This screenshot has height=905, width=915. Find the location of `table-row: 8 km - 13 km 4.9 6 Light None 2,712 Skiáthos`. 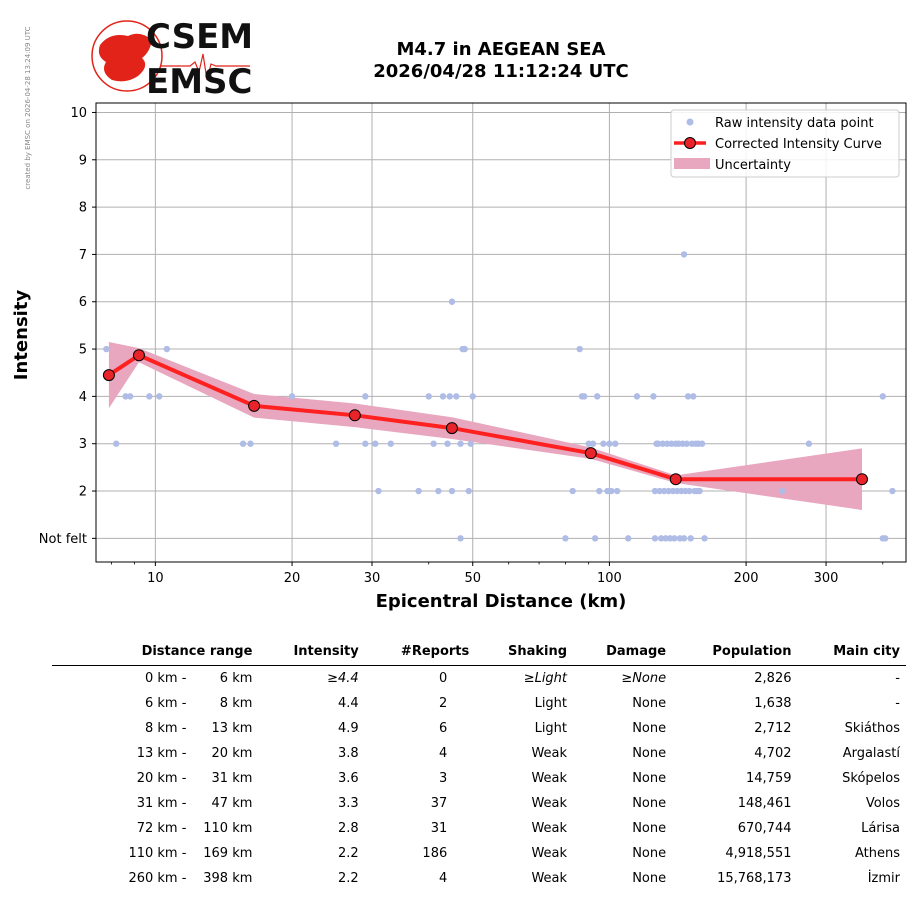

table-row: 8 km - 13 km 4.9 6 Light None 2,712 Skiáthos is located at coordinates (479, 728).